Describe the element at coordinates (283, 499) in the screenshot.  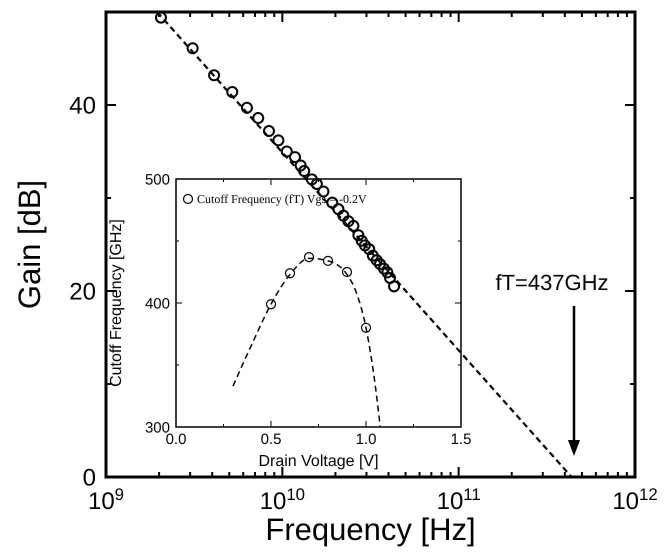
I see `x-tick-label: 10$^{10}$` at that location.